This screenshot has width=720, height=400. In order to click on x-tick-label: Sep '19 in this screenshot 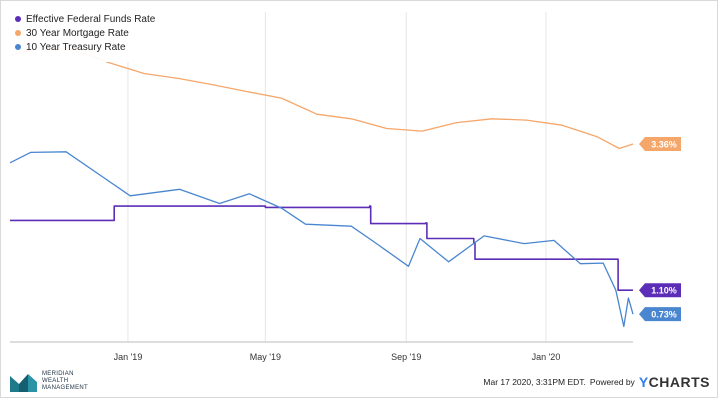, I will do `click(406, 357)`.